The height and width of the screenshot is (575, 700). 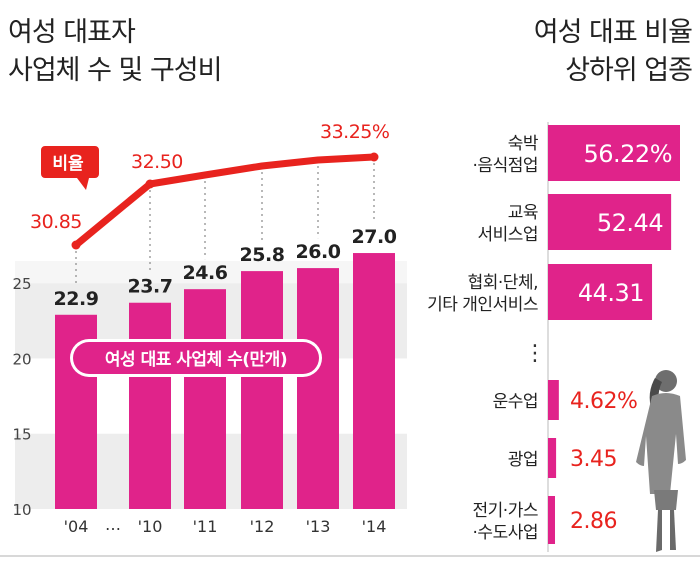 What do you see at coordinates (482, 305) in the screenshot?
I see `top-industry-label: 기타 개인서비스` at bounding box center [482, 305].